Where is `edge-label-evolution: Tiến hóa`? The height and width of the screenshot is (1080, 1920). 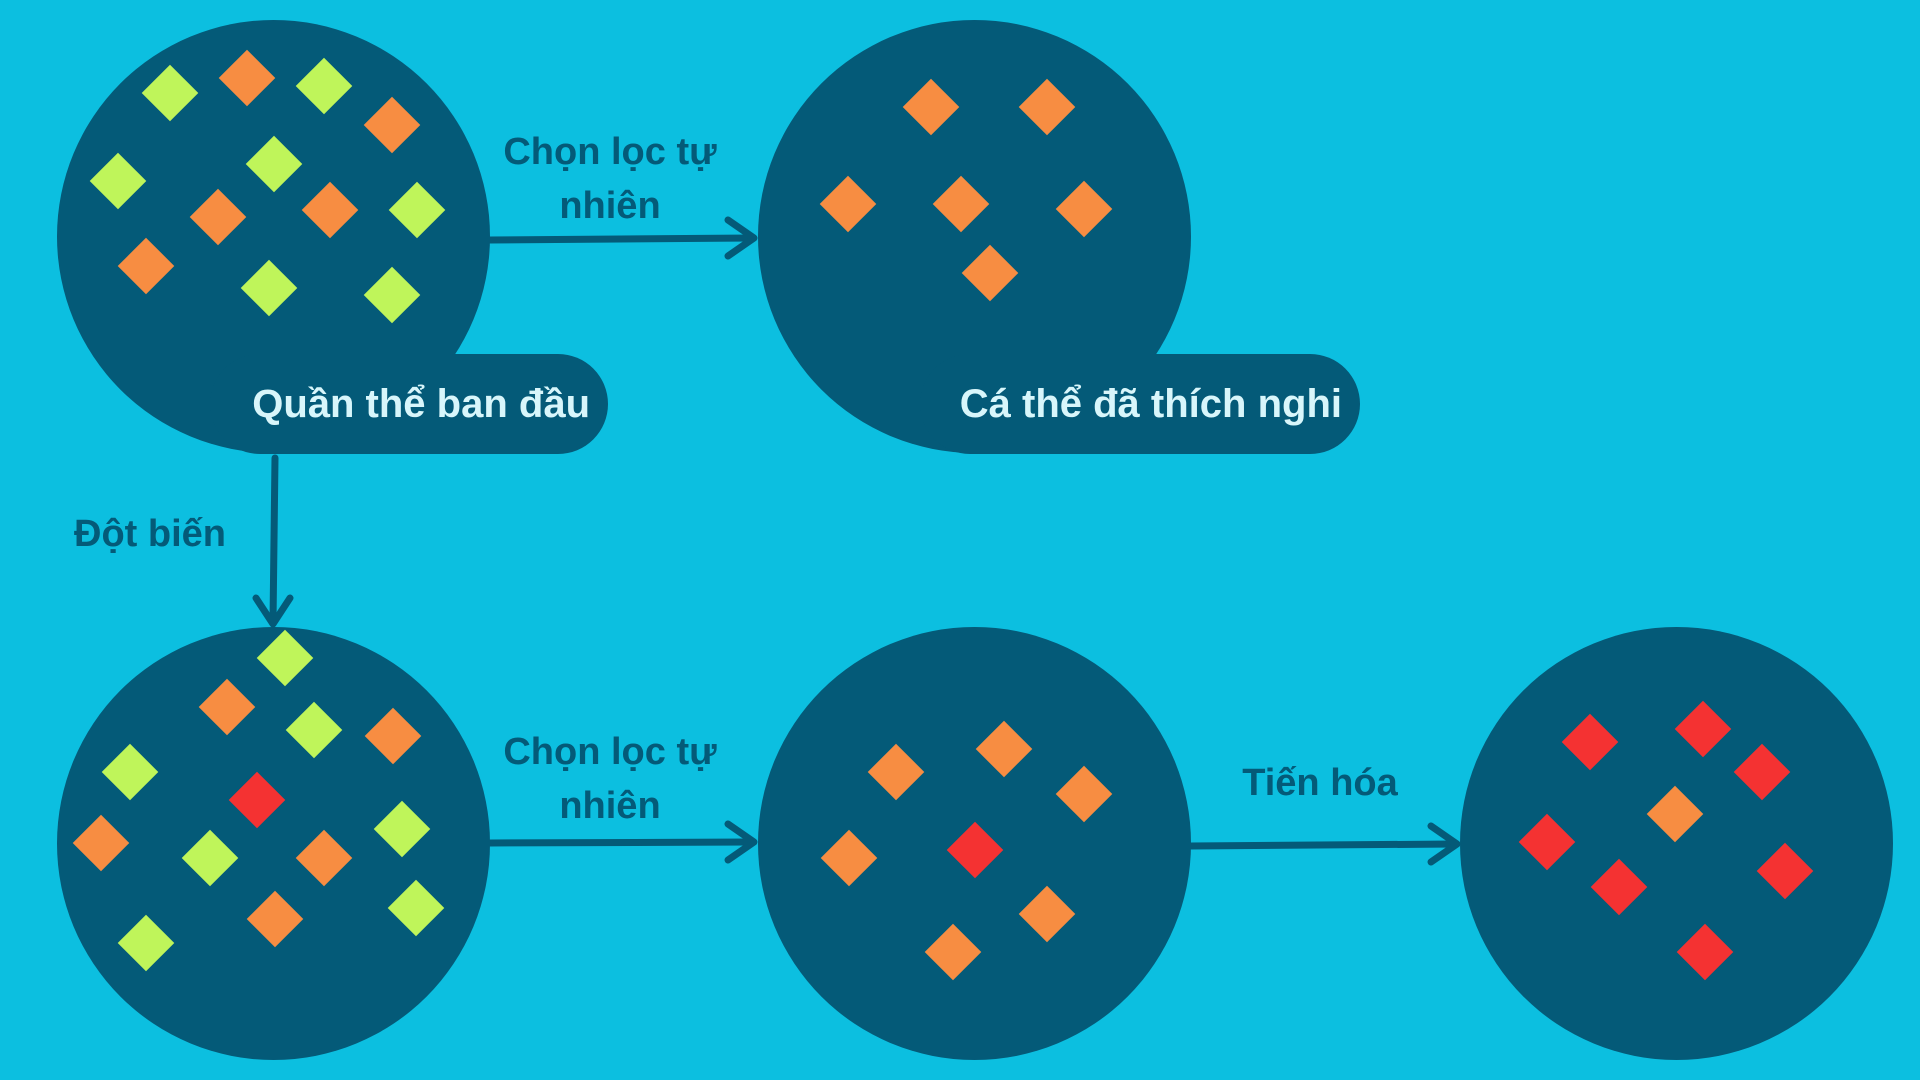 edge-label-evolution: Tiến hóa is located at coordinates (1320, 783).